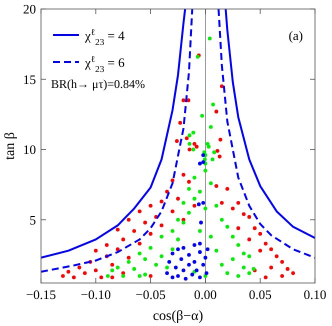 The image size is (332, 326). Describe the element at coordinates (10, 146) in the screenshot. I see `y-axis-title: tan β` at that location.